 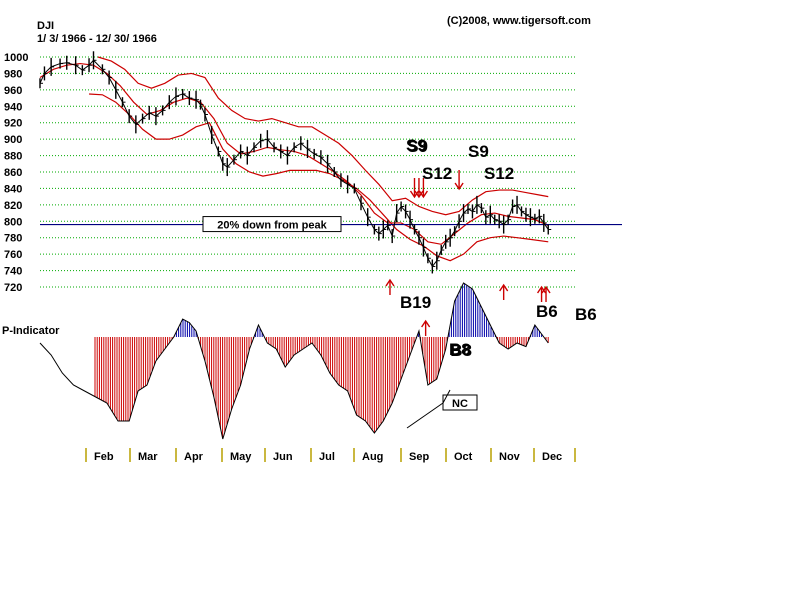 I want to click on x-axis: Feb Mar Apr May Jun Jul Aug Sep Oct Nov Dec, so click(x=330, y=455).